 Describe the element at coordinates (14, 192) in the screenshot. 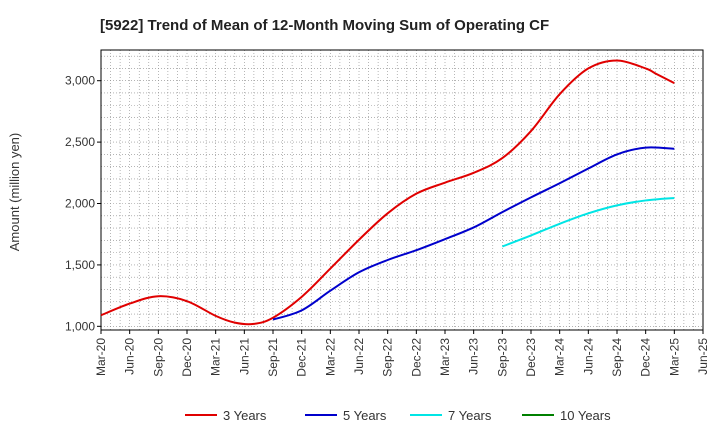

I see `y-axis-label: Amount (million yen)` at that location.